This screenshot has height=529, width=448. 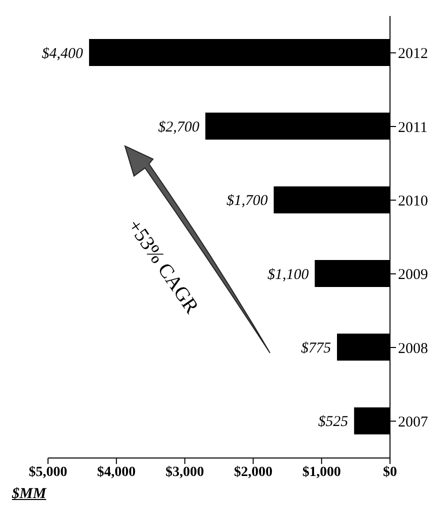 I want to click on y-tick-label: 2009, so click(x=413, y=275).